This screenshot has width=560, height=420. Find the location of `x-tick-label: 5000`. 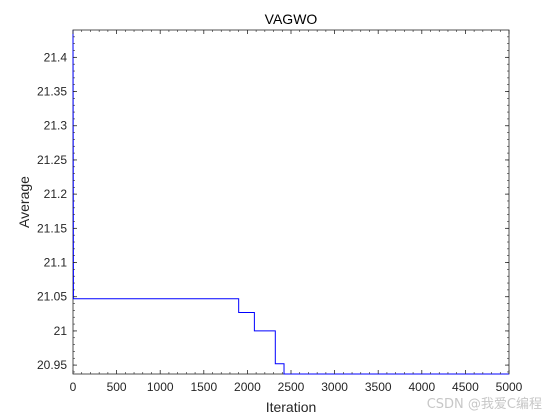

x-tick-label: 5000 is located at coordinates (509, 387).